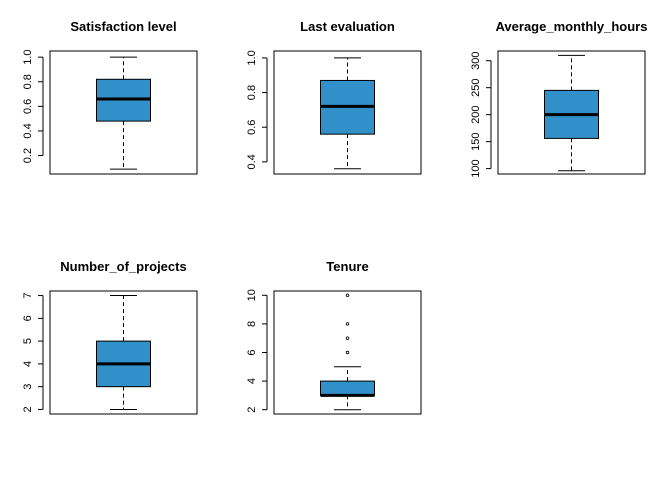 The image size is (672, 480). I want to click on boxplot-panel-2: Last evaluation 0.4 0.6 0.8 1.0, so click(334, 97).